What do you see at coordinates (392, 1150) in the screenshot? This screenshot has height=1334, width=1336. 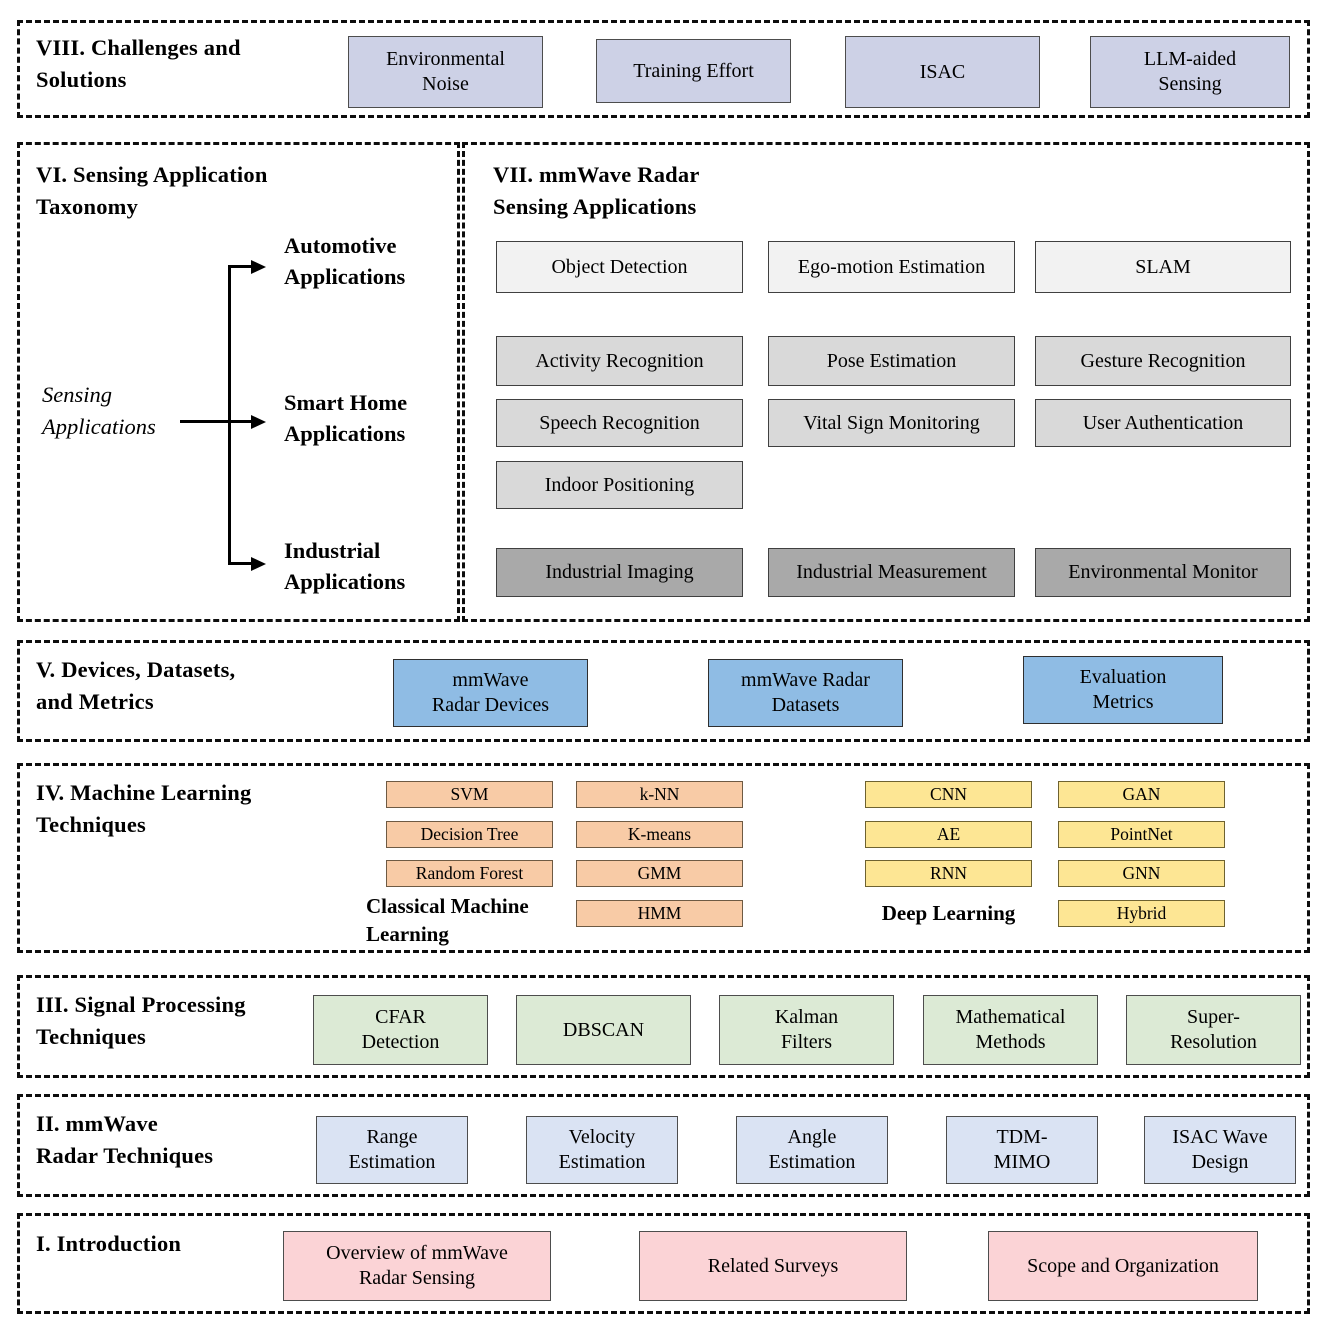 I see `box-range-estimation: Range Estimation` at bounding box center [392, 1150].